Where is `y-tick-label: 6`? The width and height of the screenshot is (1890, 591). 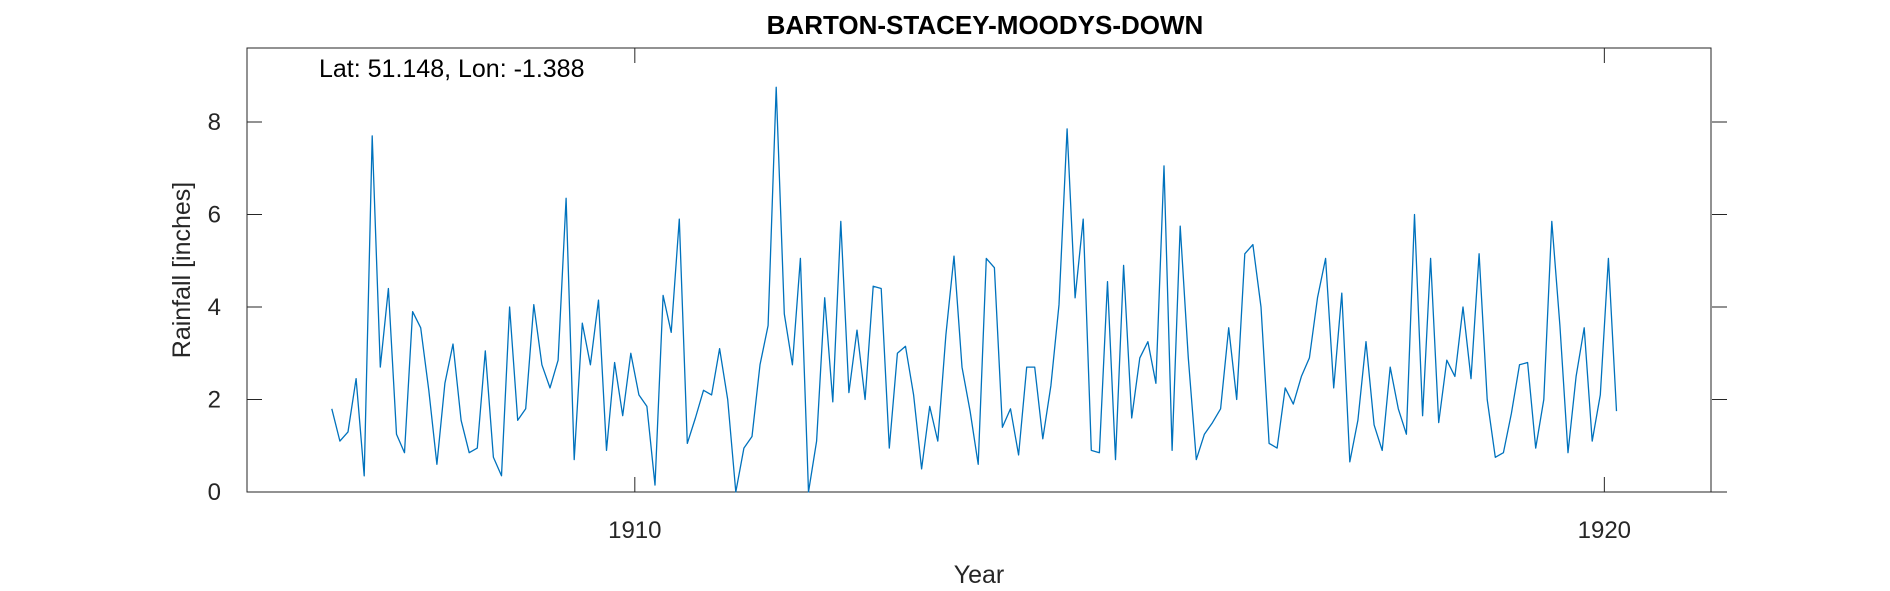
y-tick-label: 6 is located at coordinates (214, 215).